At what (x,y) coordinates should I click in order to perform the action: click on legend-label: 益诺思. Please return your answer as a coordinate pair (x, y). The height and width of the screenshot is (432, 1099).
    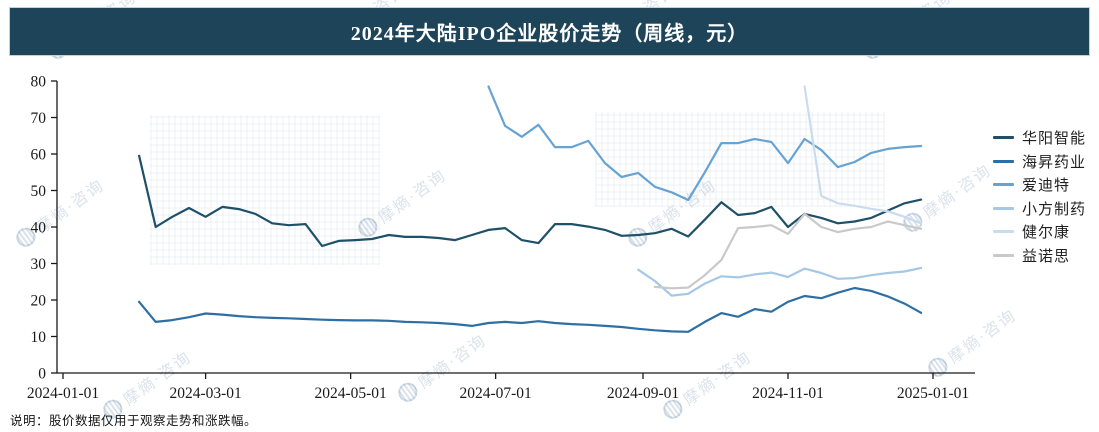
    Looking at the image, I should click on (1046, 256).